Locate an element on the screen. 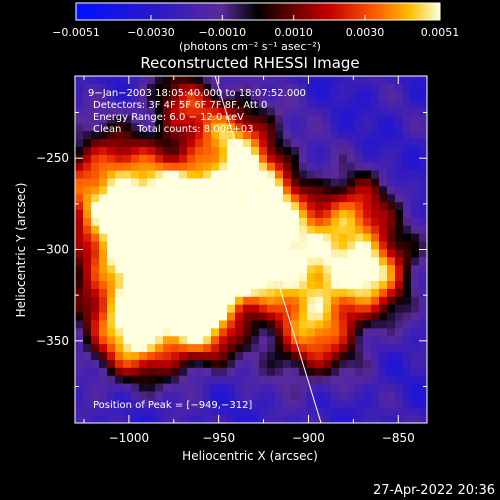  y-tick-label: −300 is located at coordinates (52, 250).